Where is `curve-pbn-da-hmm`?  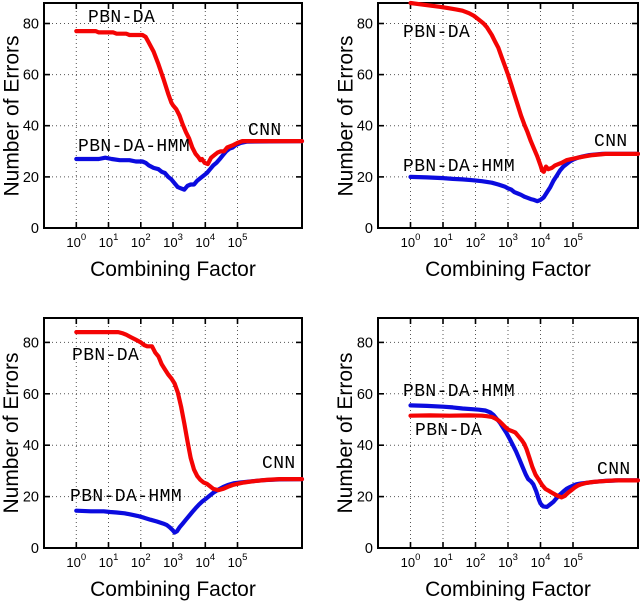 curve-pbn-da-hmm is located at coordinates (524, 456).